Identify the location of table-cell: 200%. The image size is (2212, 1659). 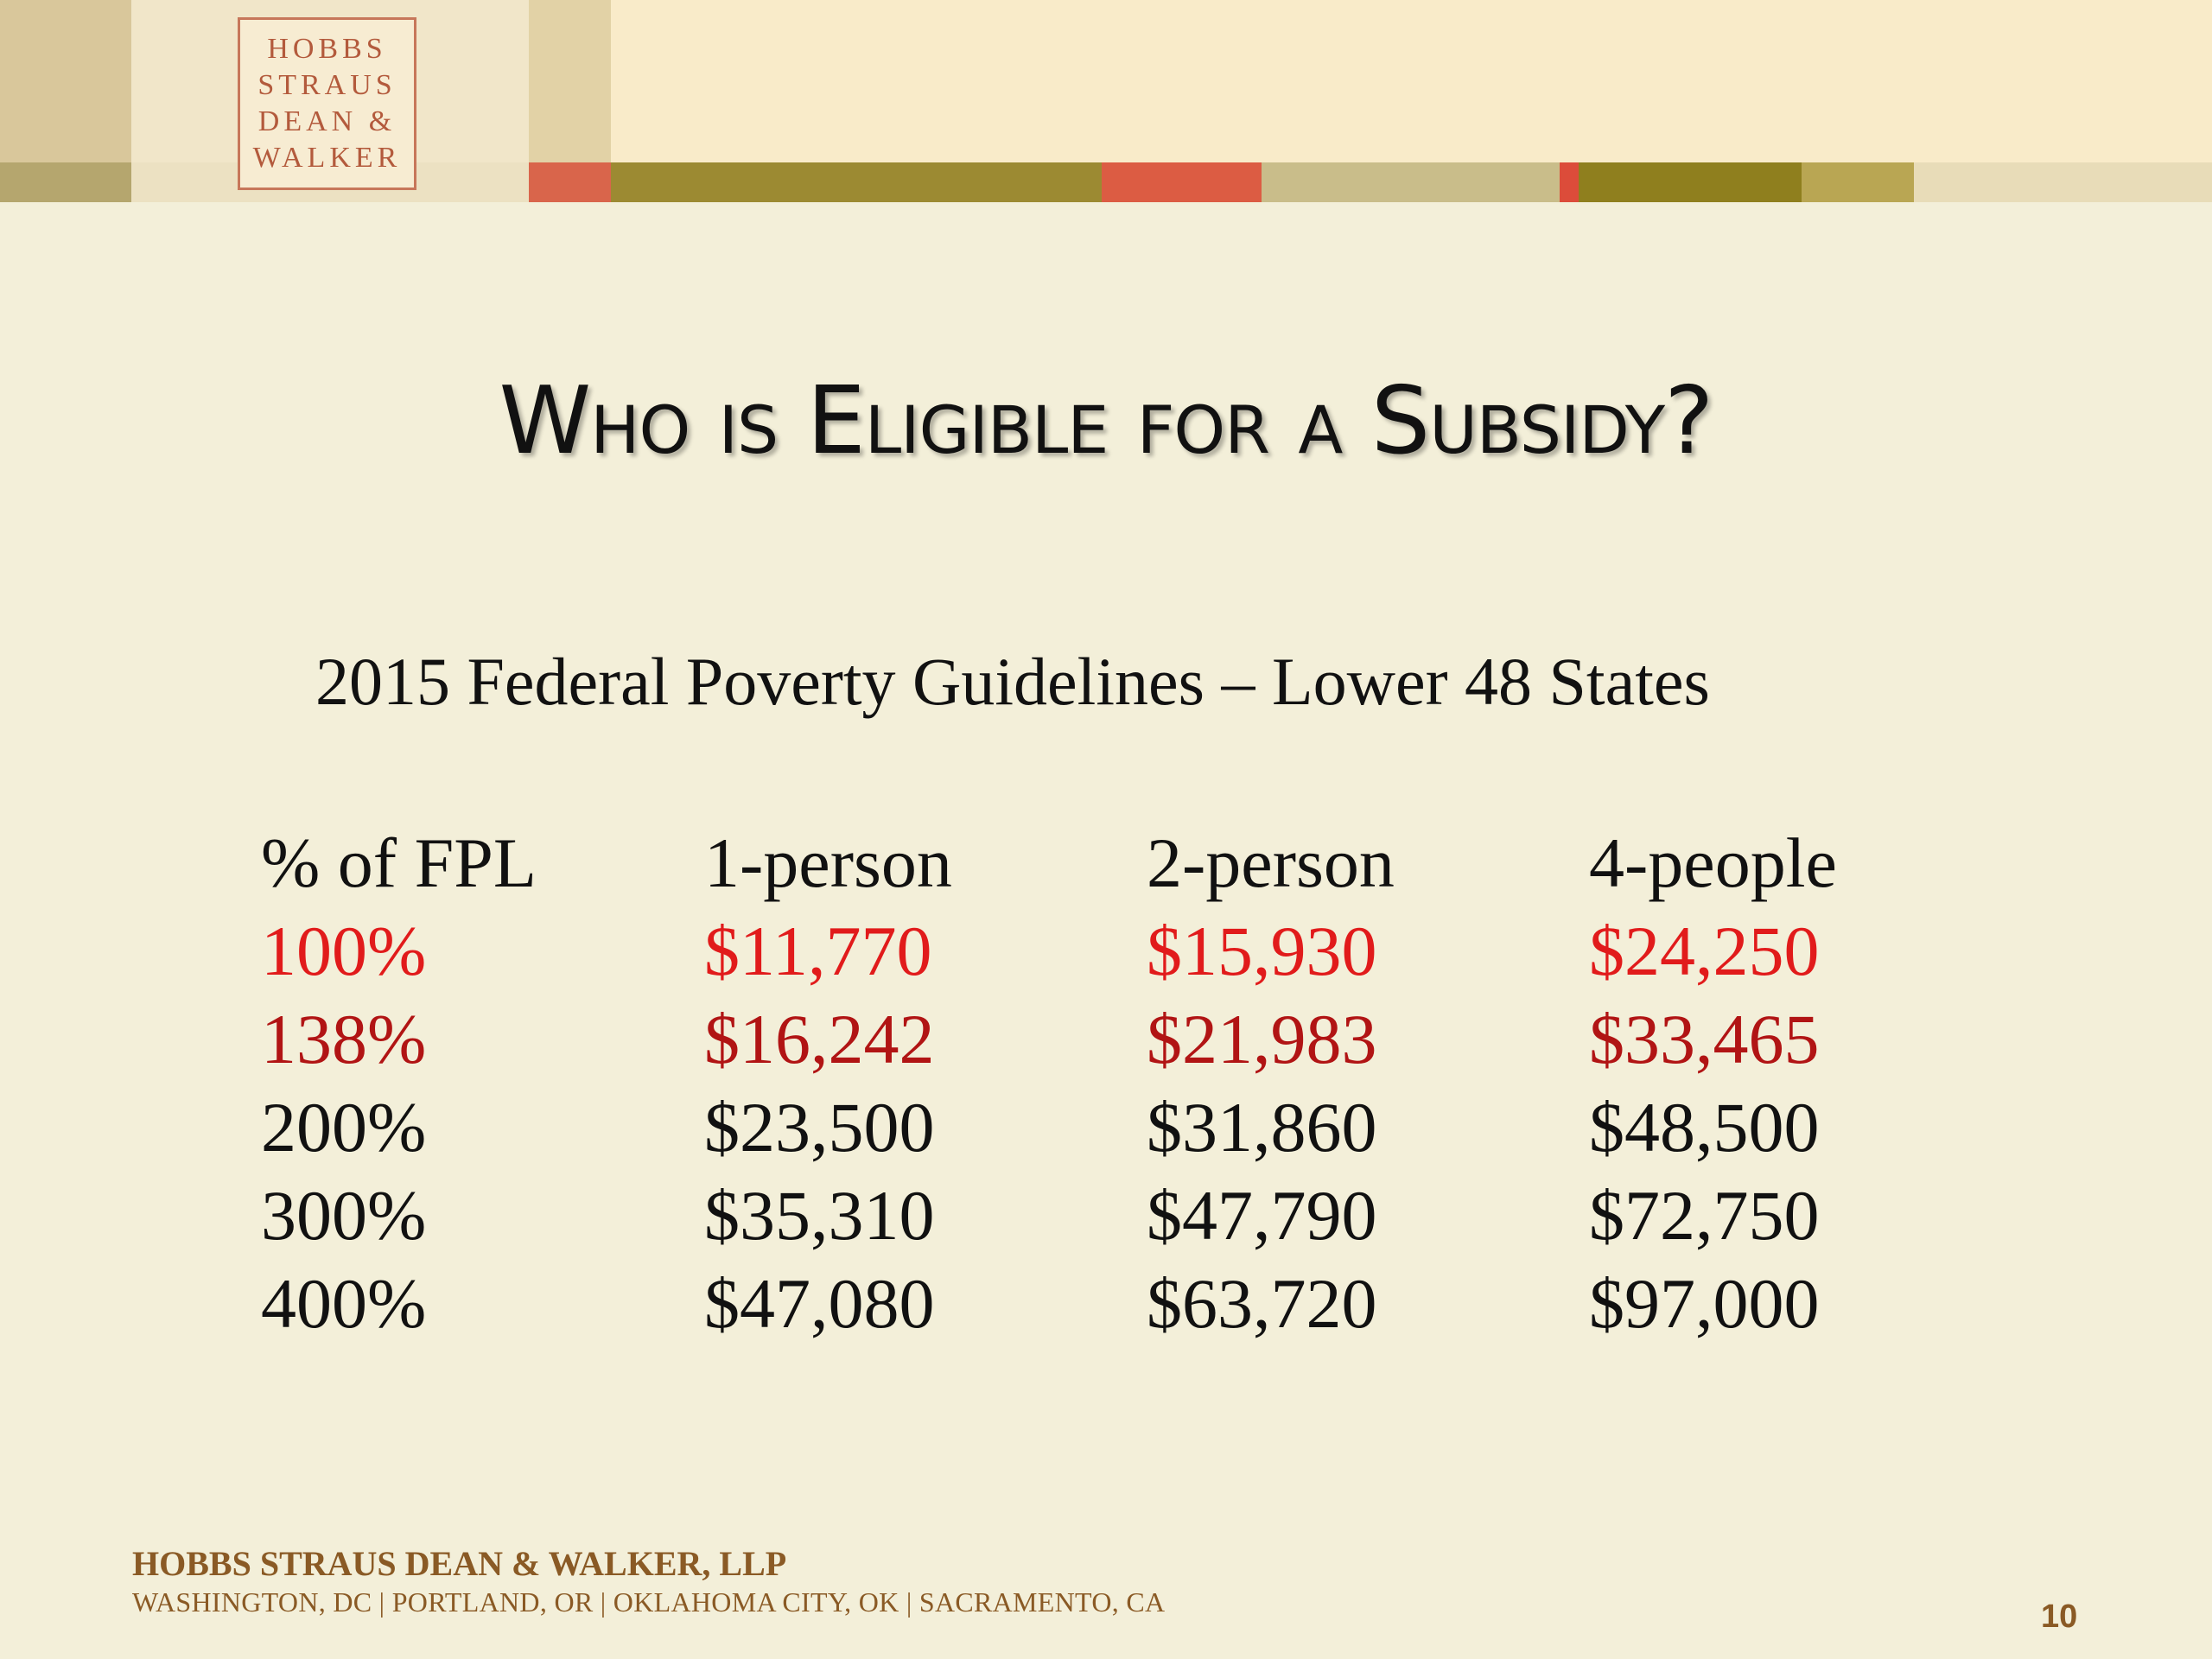
(344, 1127).